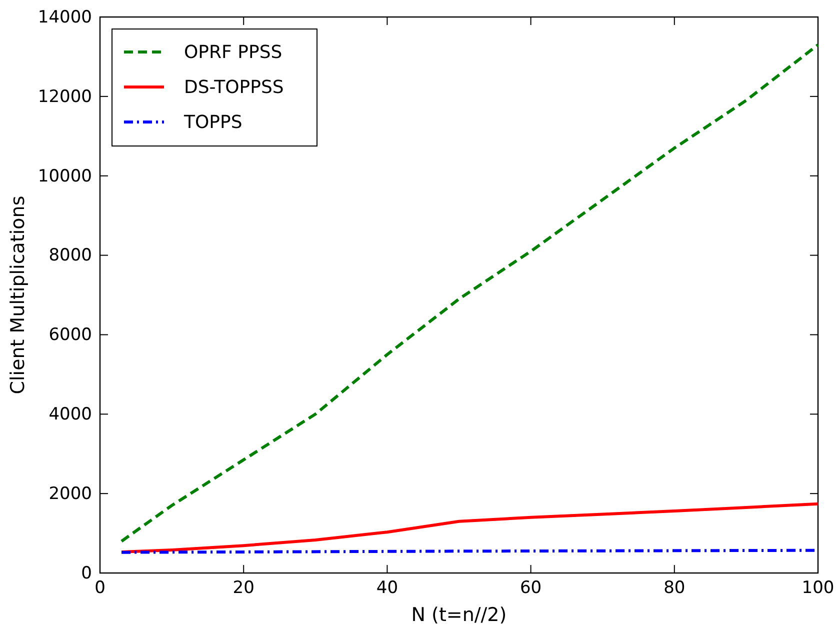 The image size is (837, 629). Describe the element at coordinates (234, 87) in the screenshot. I see `legend-label: DS-TOPPSS` at that location.